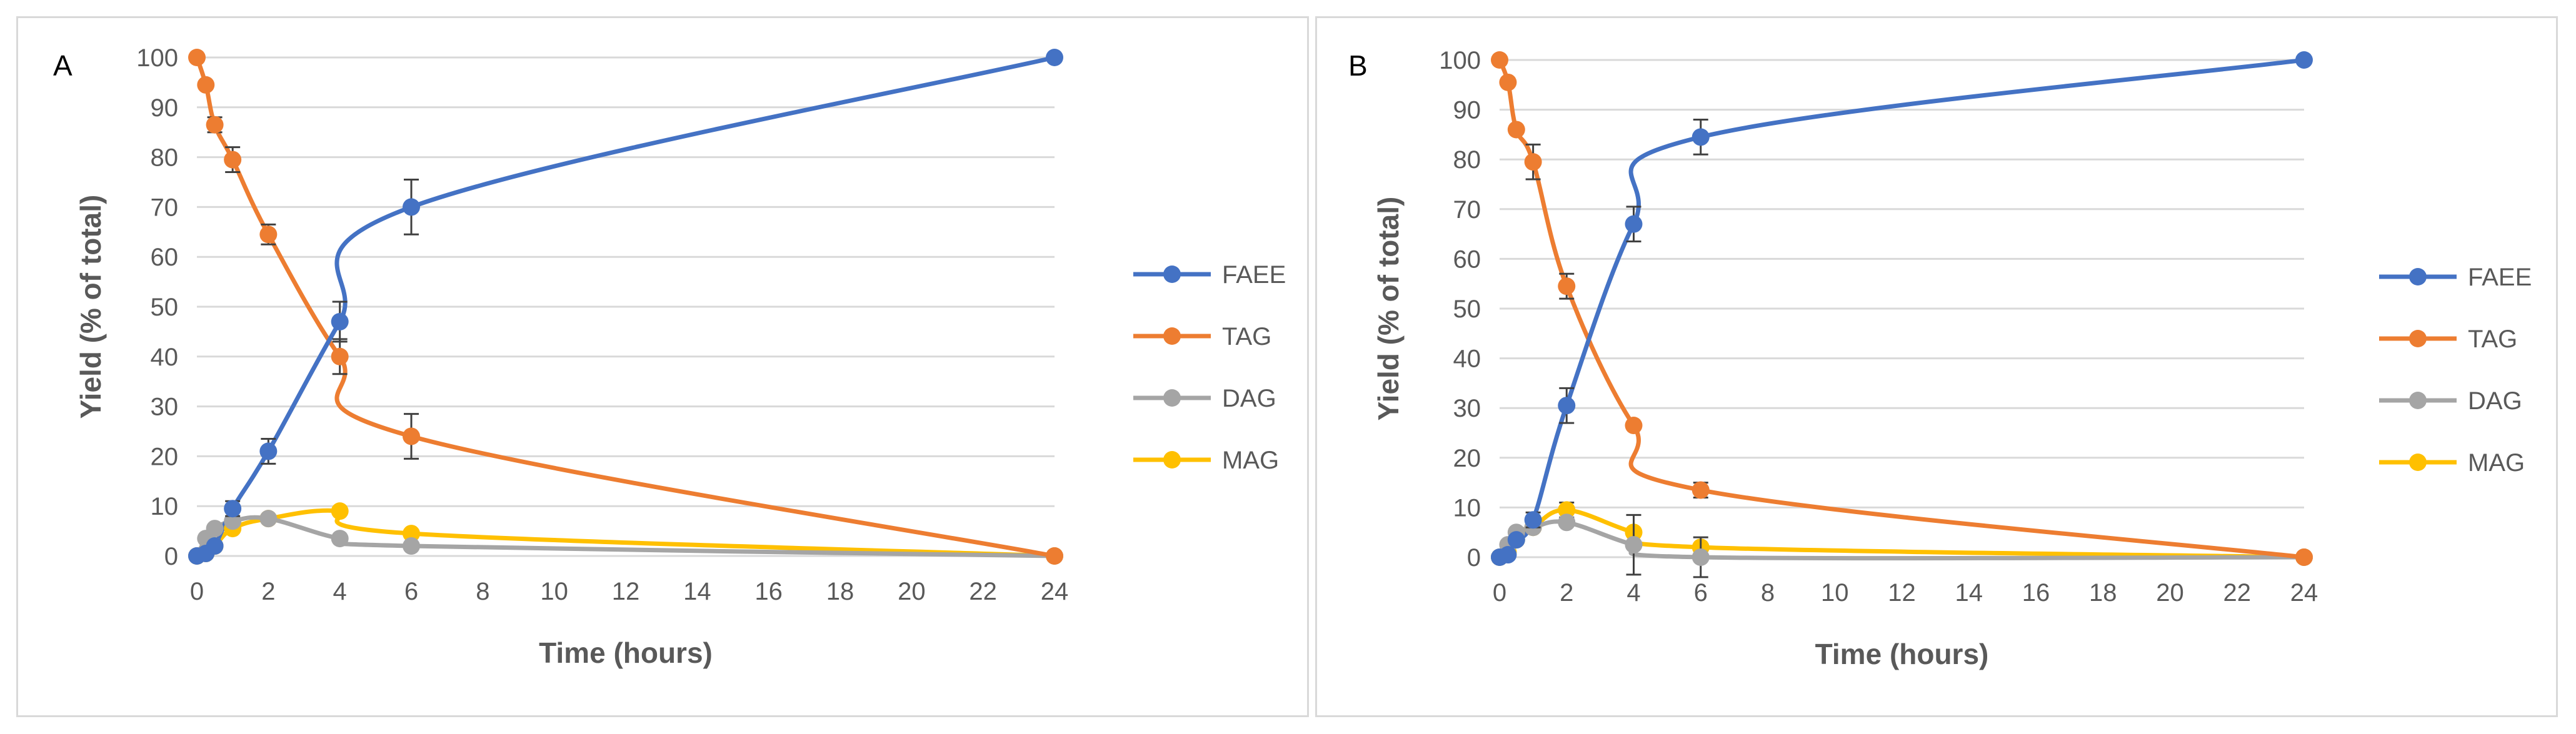  What do you see at coordinates (2418, 276) in the screenshot?
I see `chart-b-legend-faee-marker` at bounding box center [2418, 276].